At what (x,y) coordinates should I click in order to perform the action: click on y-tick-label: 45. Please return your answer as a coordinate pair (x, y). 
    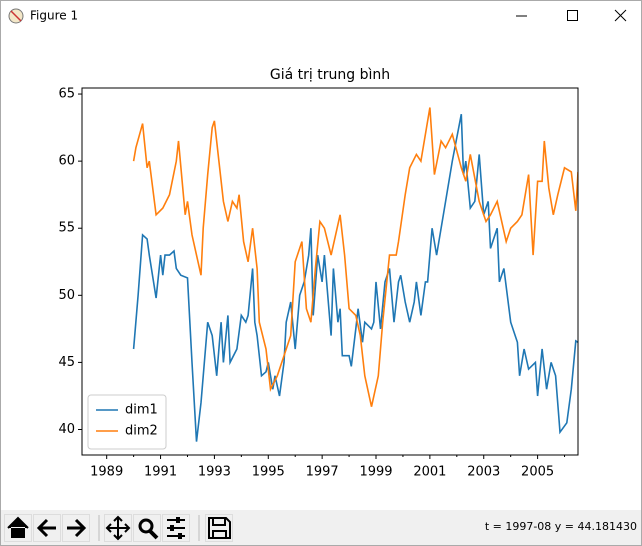
    Looking at the image, I should click on (66, 362).